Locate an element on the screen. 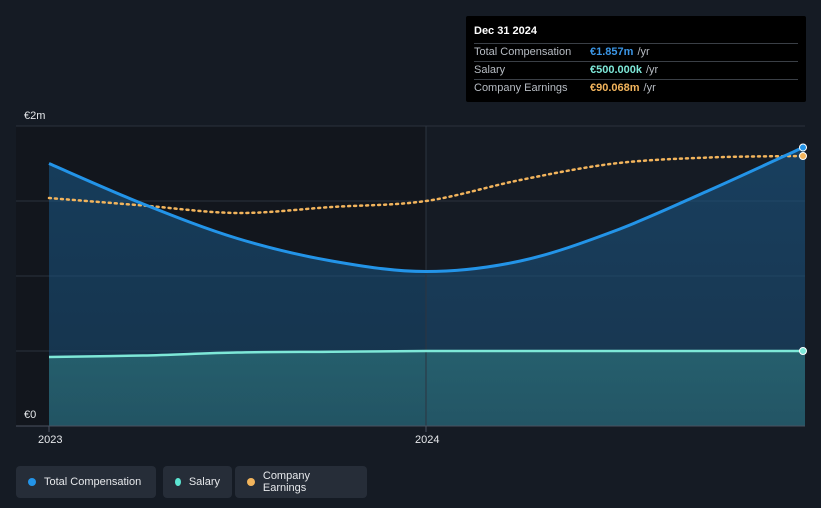  salary-area is located at coordinates (427, 388).